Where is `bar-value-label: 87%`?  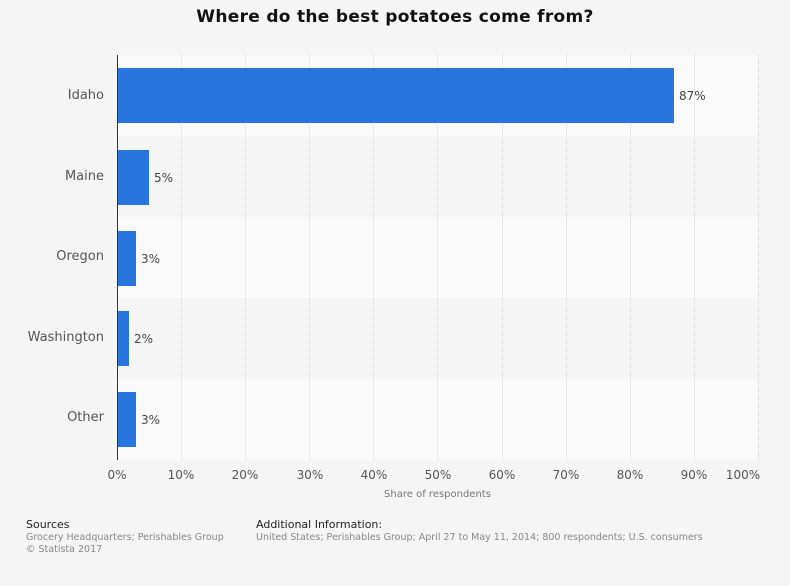
bar-value-label: 87% is located at coordinates (692, 96).